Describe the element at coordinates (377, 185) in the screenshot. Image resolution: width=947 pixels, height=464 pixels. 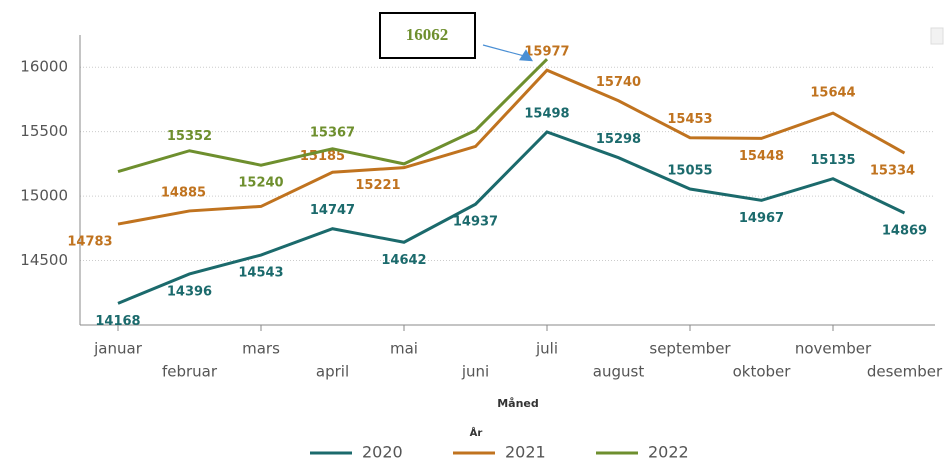
I see `data-label: 15221` at that location.